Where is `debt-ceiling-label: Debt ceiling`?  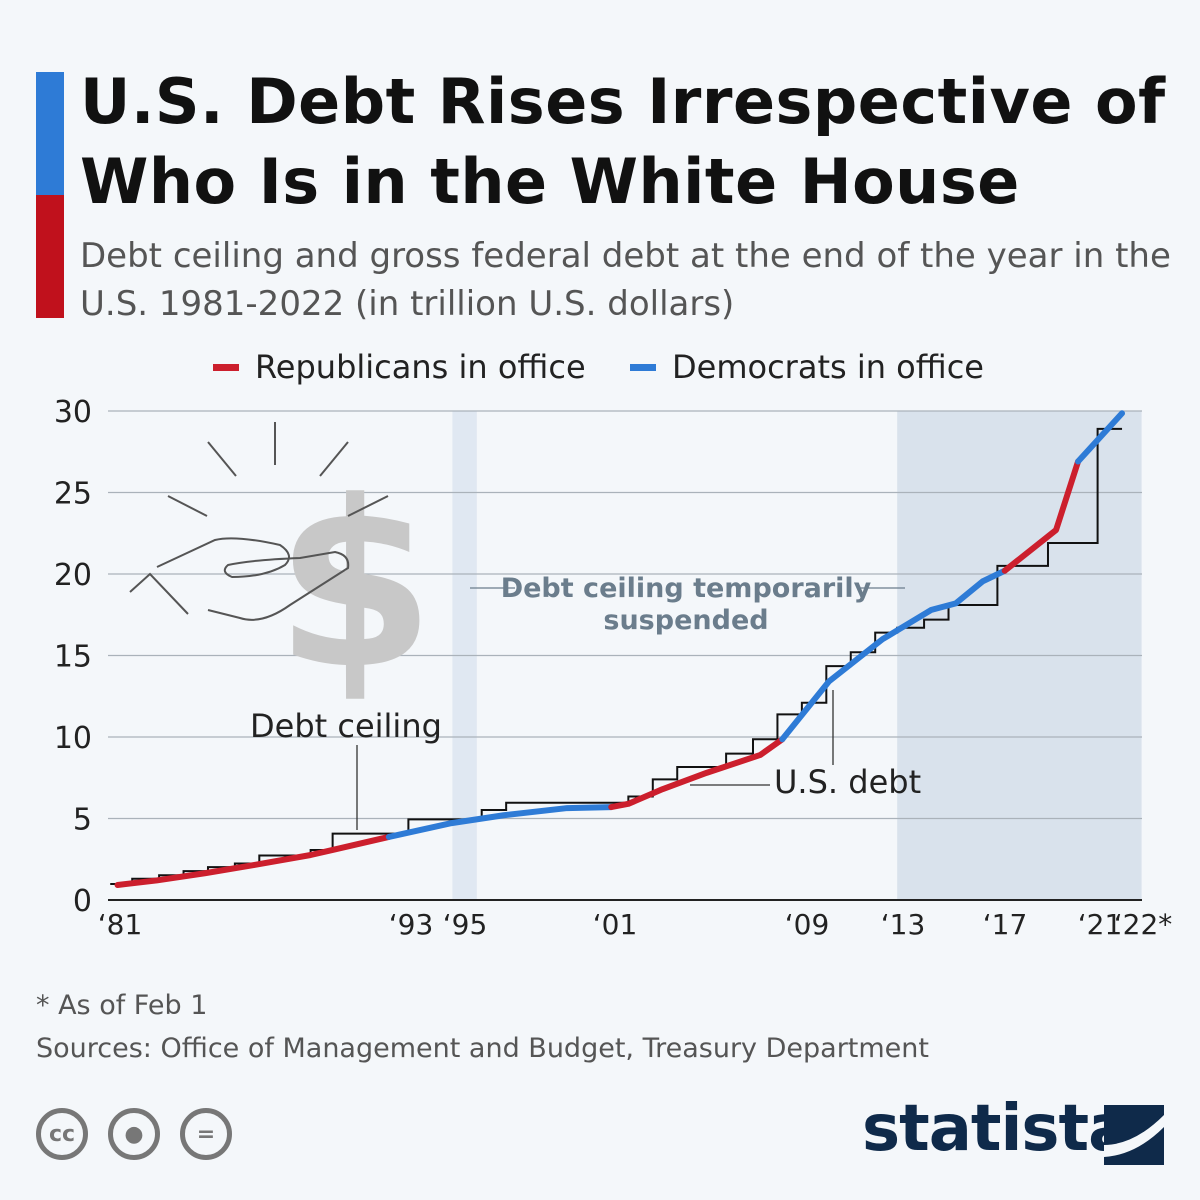 debt-ceiling-label: Debt ceiling is located at coordinates (346, 726).